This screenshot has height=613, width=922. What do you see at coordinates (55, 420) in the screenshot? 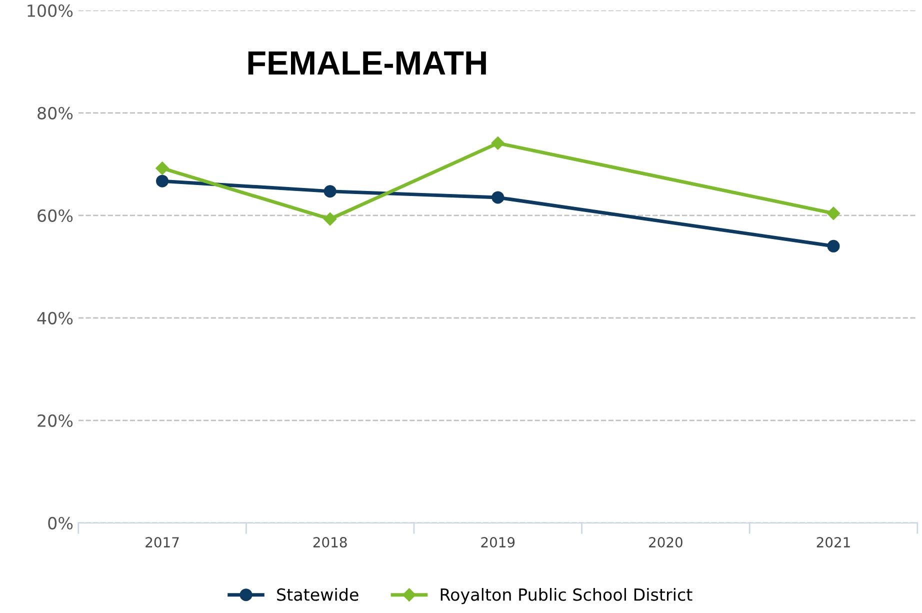
I see `y-tick-label: 20%` at bounding box center [55, 420].